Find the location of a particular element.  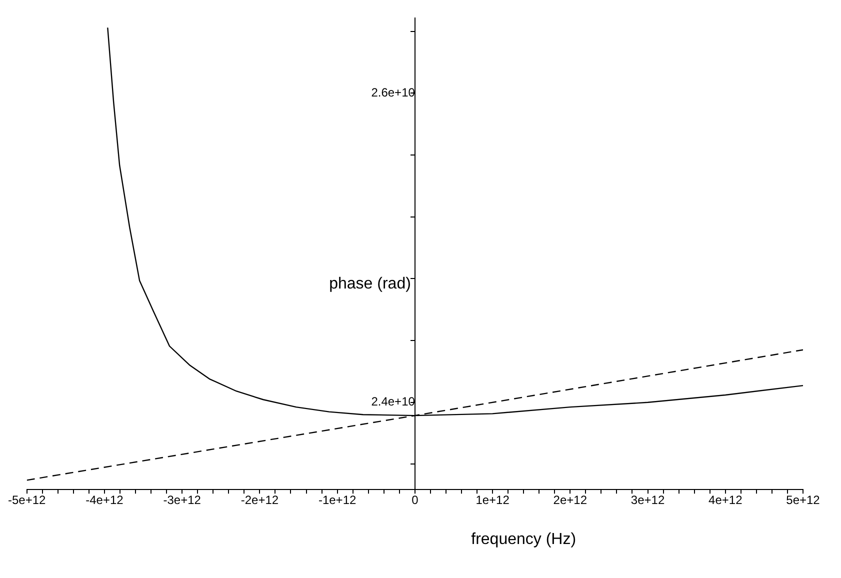

x-tick-label: 5e+12 is located at coordinates (803, 500).